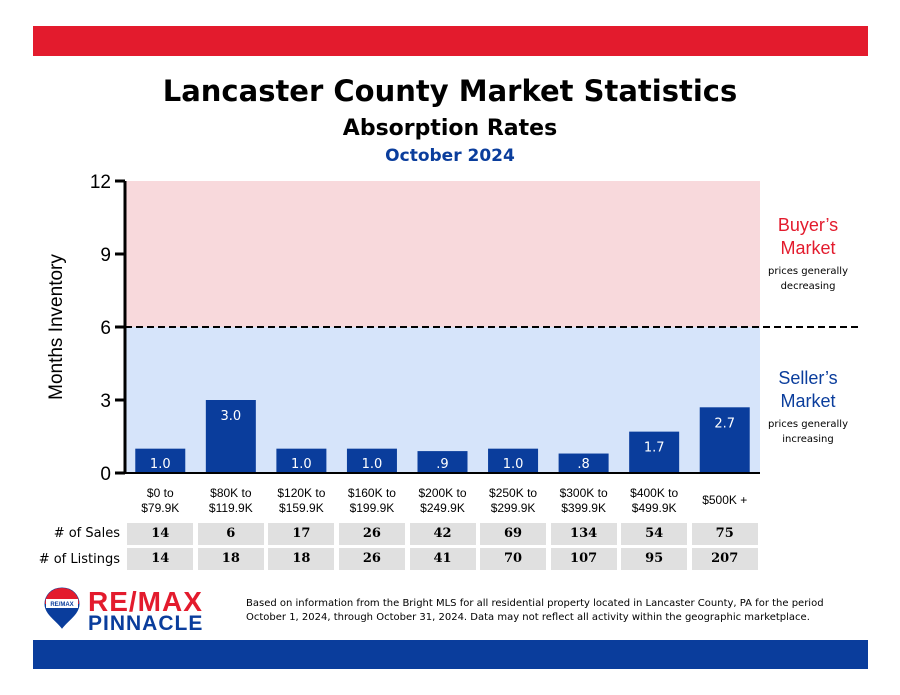 This screenshot has width=900, height=695. Describe the element at coordinates (105, 255) in the screenshot. I see `y-tick-label-3: 9` at that location.